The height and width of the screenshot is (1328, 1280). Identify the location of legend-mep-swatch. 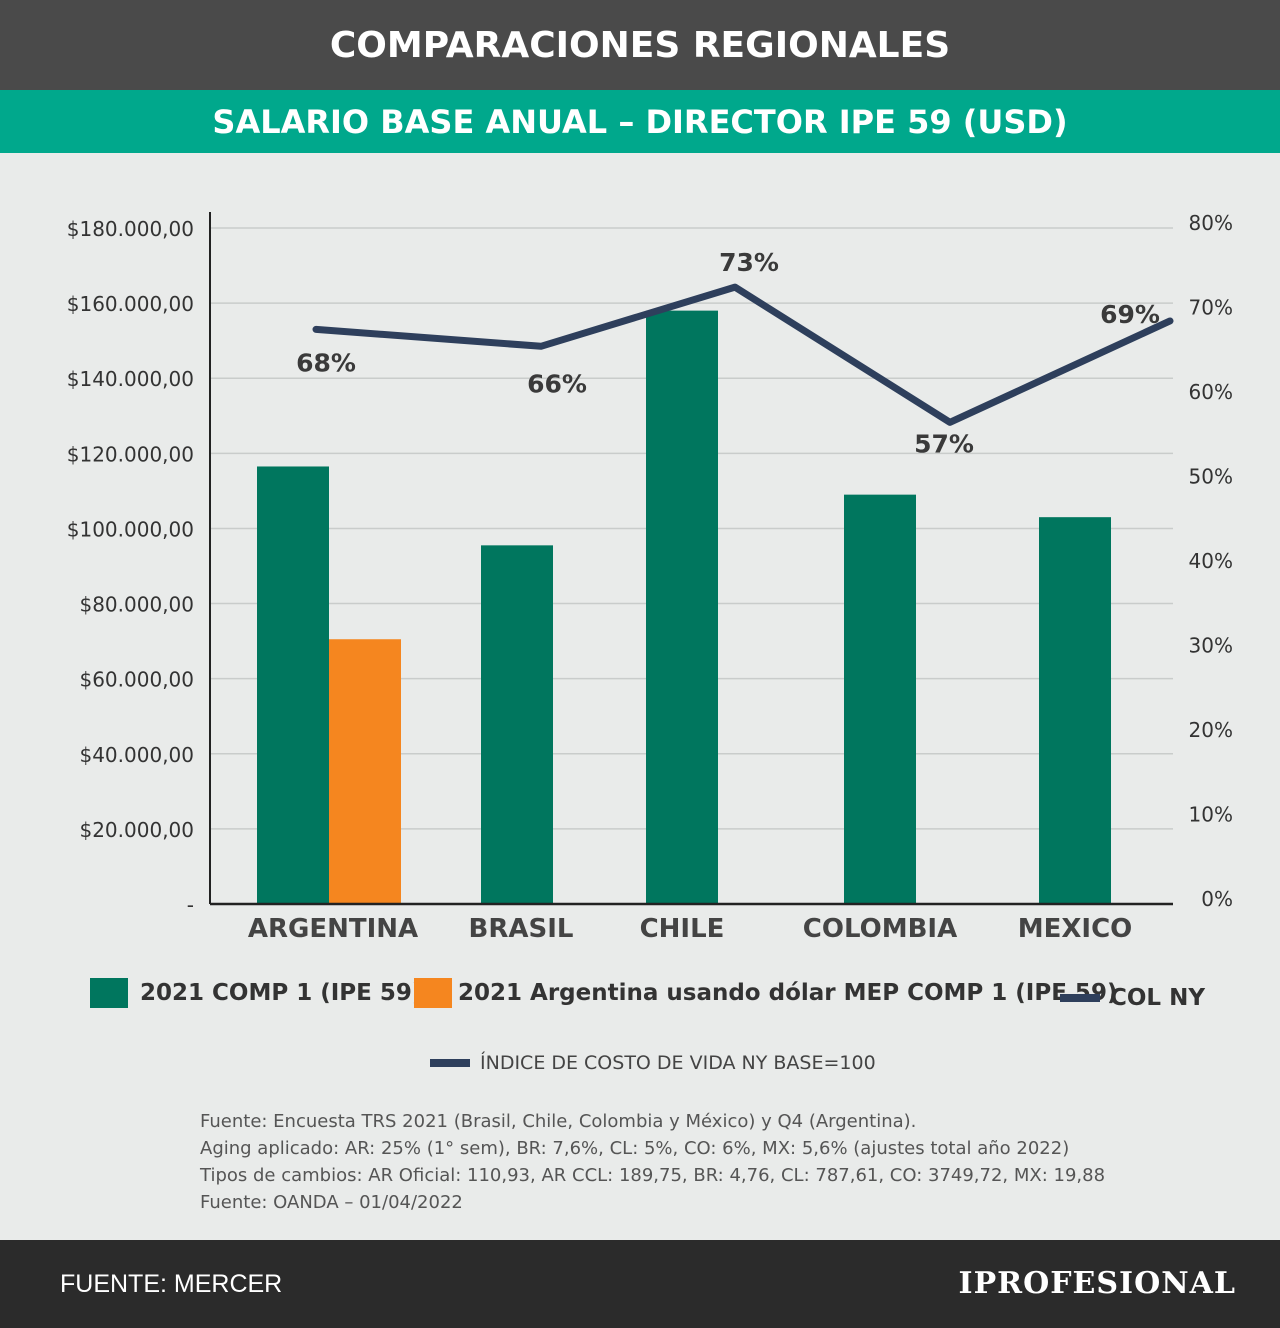
(433, 993).